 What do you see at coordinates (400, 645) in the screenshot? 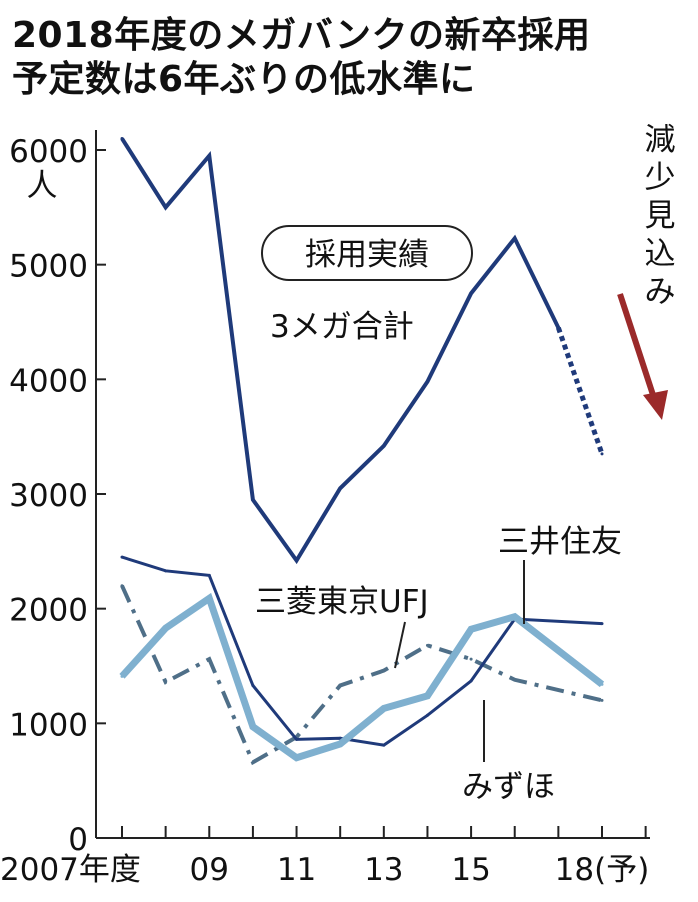
I see `ufj-label-leader` at bounding box center [400, 645].